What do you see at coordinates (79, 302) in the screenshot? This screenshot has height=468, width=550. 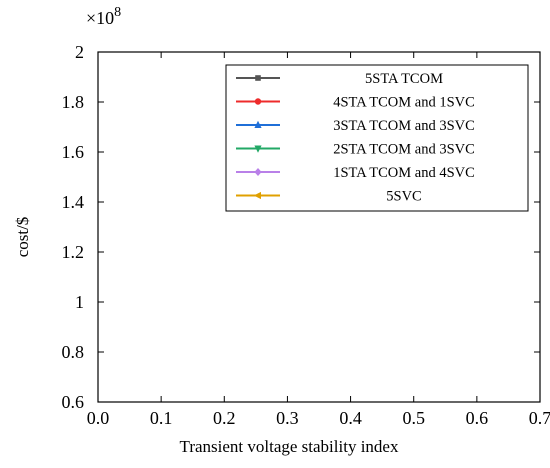 I see `y-tick-label: 1` at bounding box center [79, 302].